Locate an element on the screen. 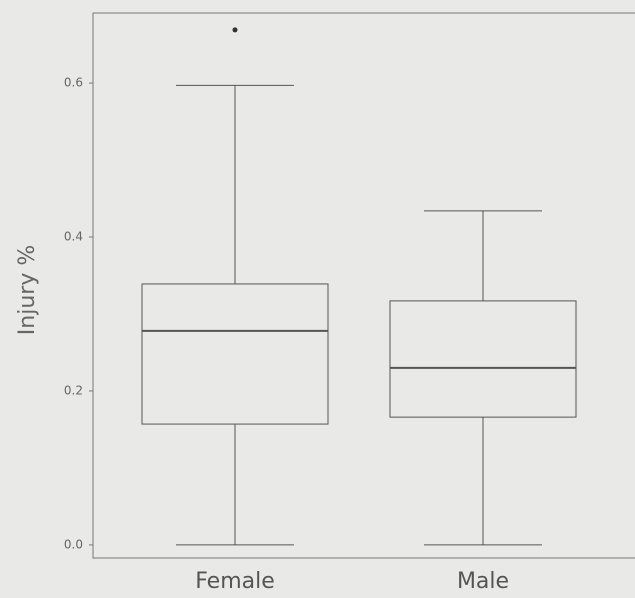 This screenshot has height=598, width=635. y-tick-label: 0.6 is located at coordinates (73, 83).